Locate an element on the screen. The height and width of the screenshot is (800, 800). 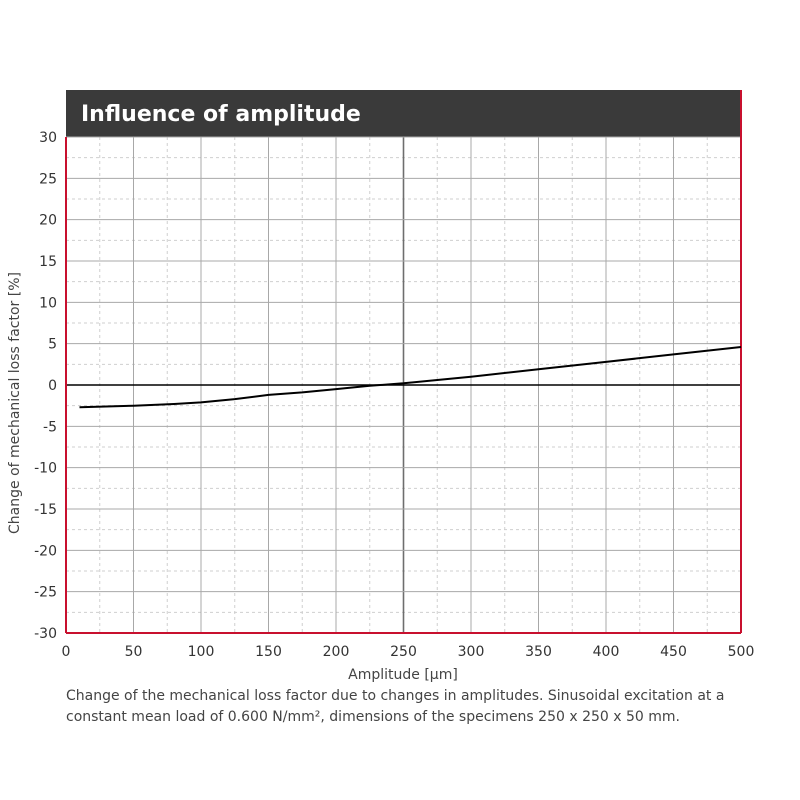
x-axis-label: Amplitude [µm] is located at coordinates (403, 675).